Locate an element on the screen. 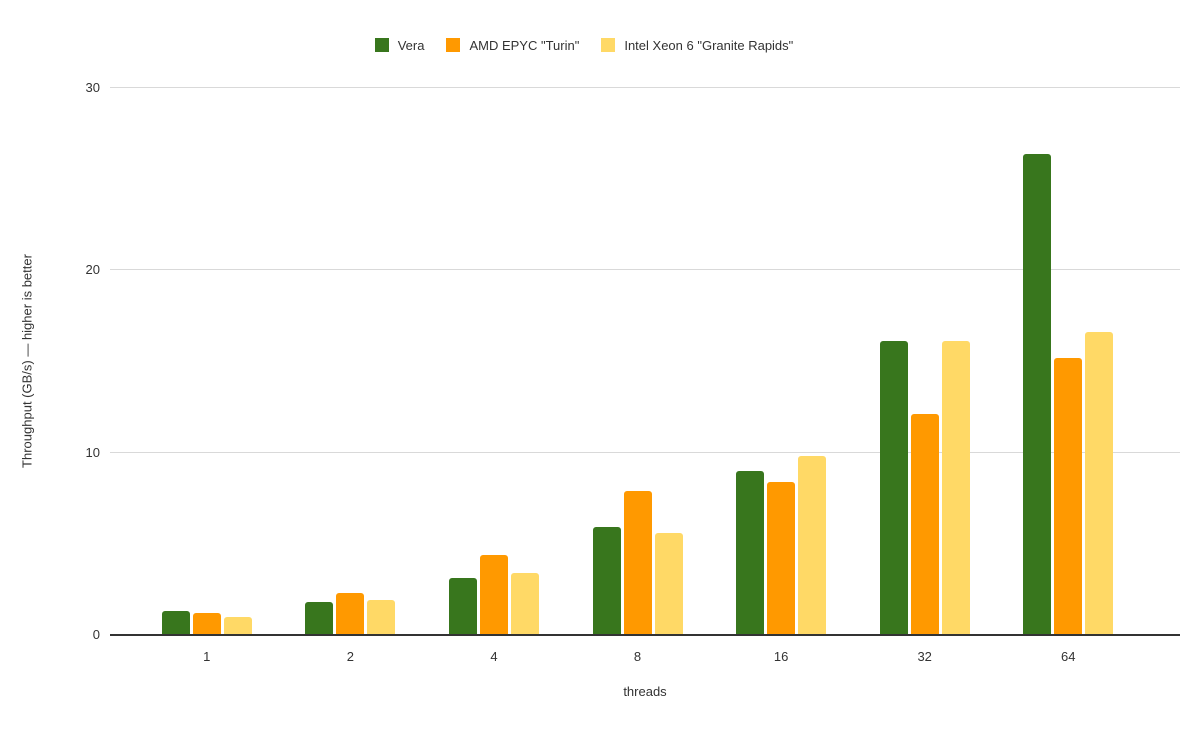 This screenshot has height=741, width=1200. legend-item-intel-xeon-6-granite-rapids: Intel Xeon 6 "Granite Rapids" is located at coordinates (697, 45).